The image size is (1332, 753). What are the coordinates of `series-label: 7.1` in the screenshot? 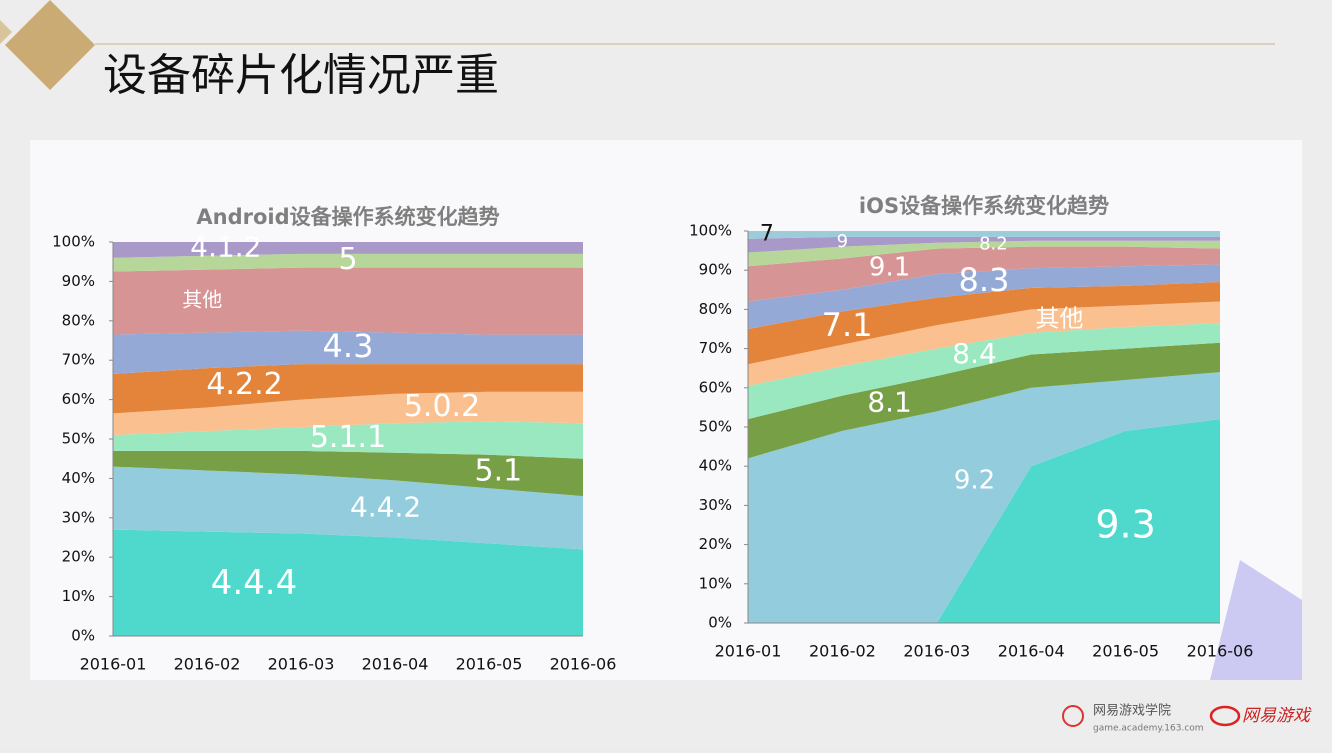 It's located at (847, 325).